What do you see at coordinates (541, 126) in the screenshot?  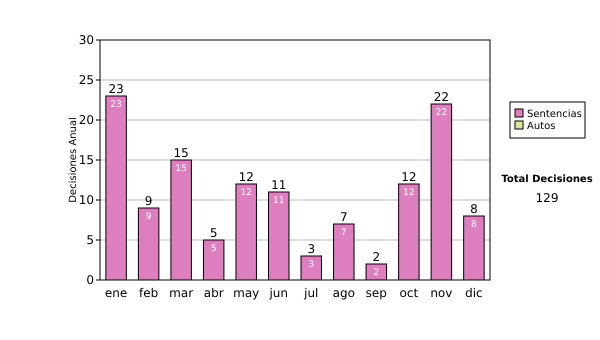 I see `legend-label: Autos` at bounding box center [541, 126].